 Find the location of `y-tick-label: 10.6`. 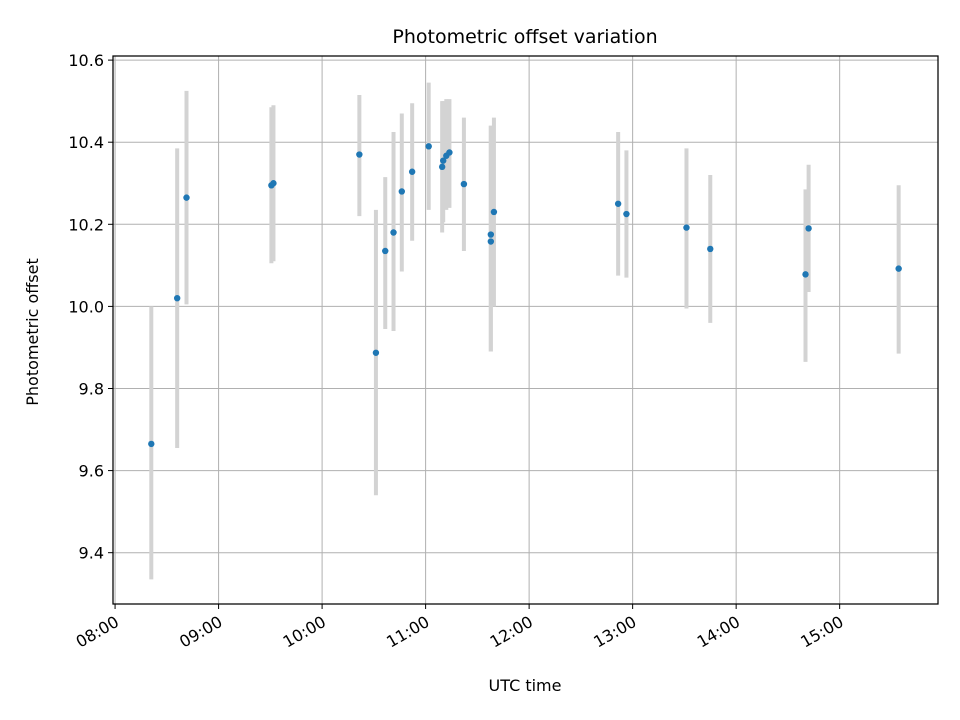

y-tick-label: 10.6 is located at coordinates (86, 60).